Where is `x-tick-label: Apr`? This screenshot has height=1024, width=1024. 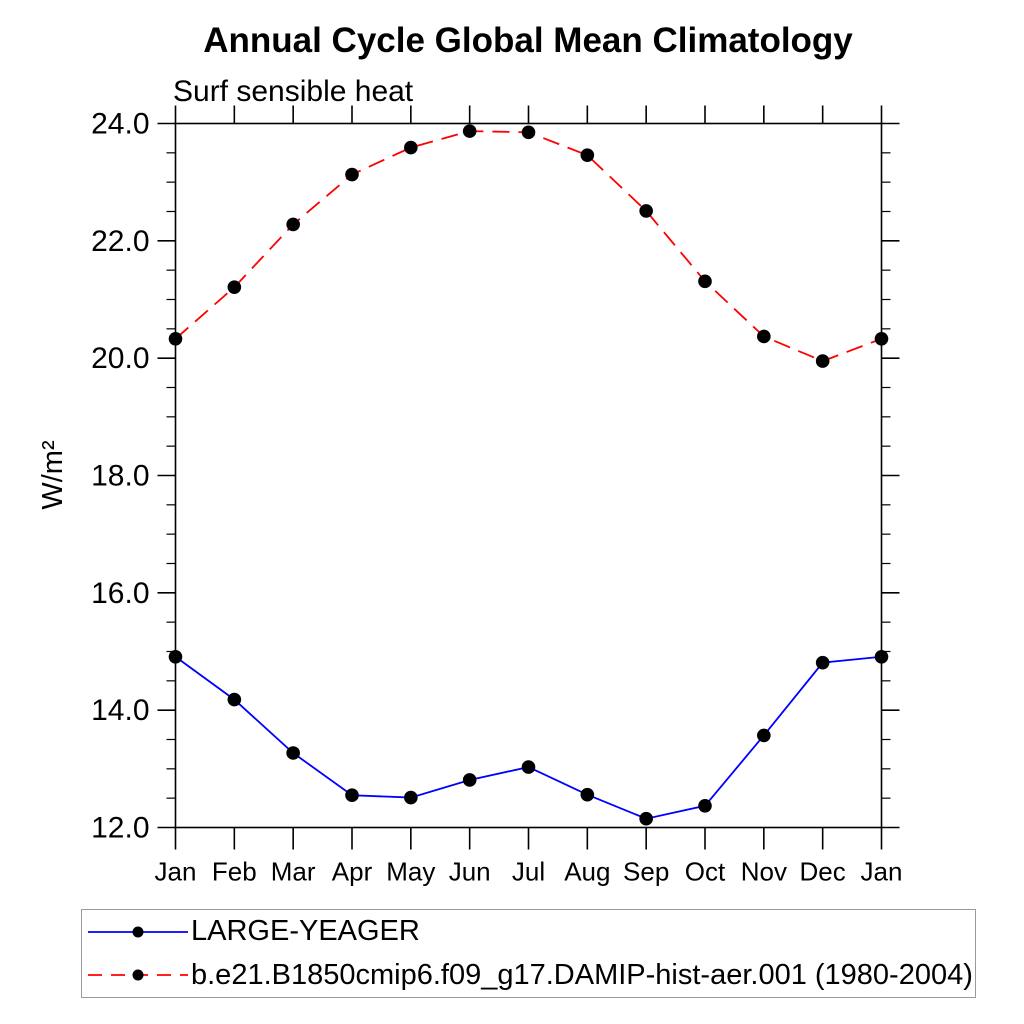
x-tick-label: Apr is located at coordinates (352, 872).